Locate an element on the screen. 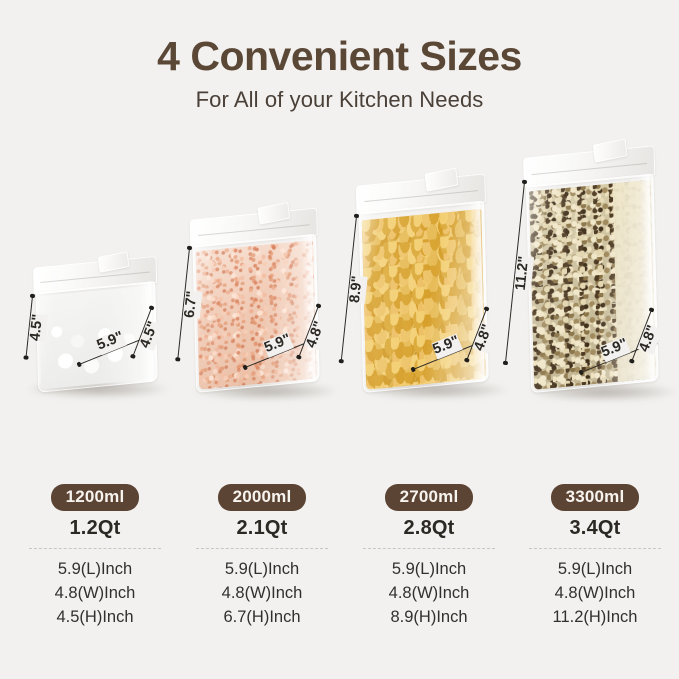  container-3300ml is located at coordinates (591, 266).